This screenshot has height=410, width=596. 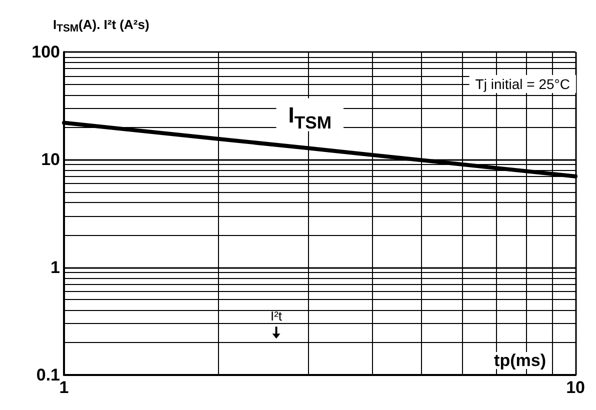 What do you see at coordinates (46, 52) in the screenshot?
I see `y-tick-label: 100` at bounding box center [46, 52].